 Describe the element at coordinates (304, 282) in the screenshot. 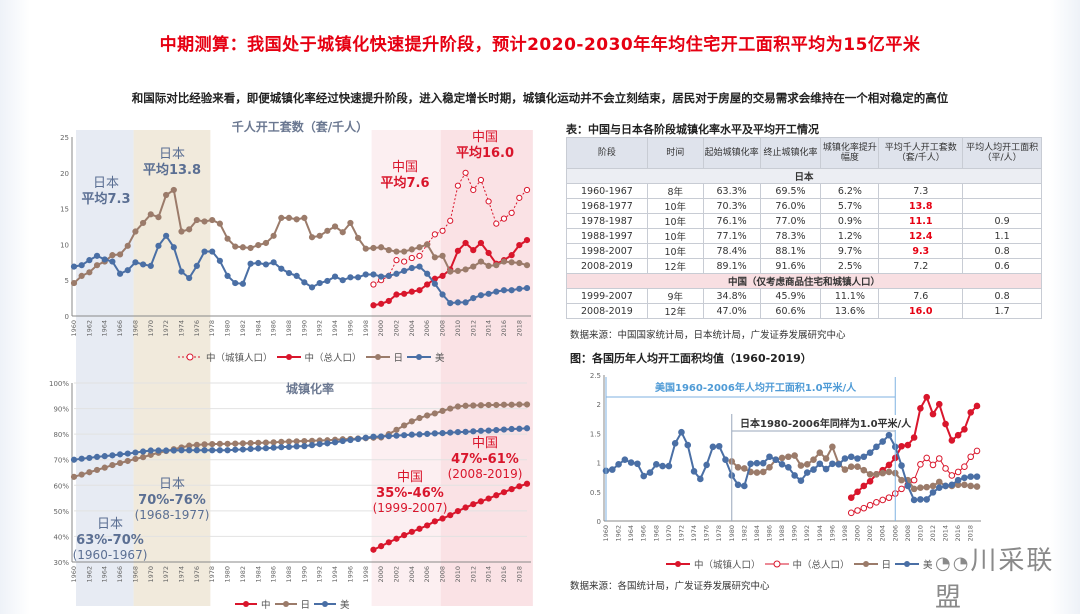

I see `data-point-3-1990` at that location.